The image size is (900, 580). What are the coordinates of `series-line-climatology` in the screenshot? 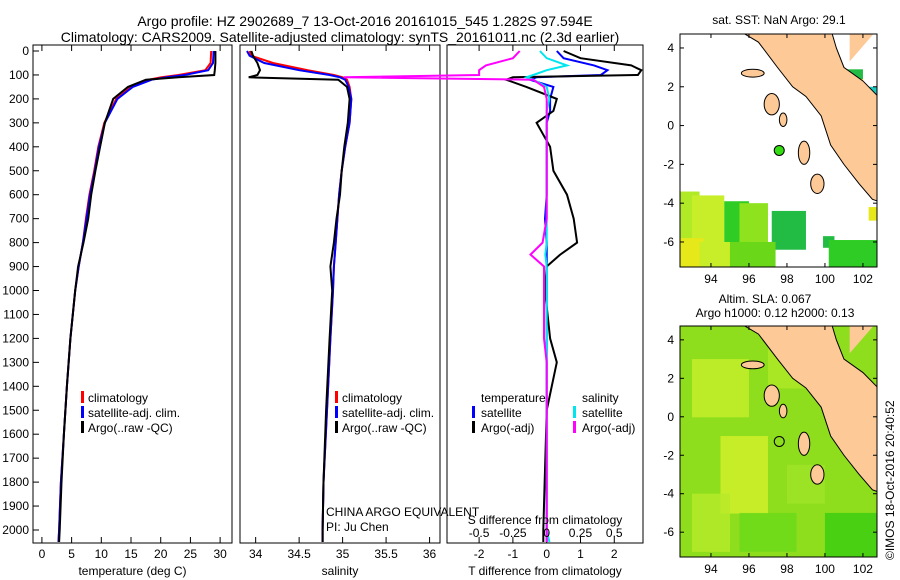 It's located at (135, 296).